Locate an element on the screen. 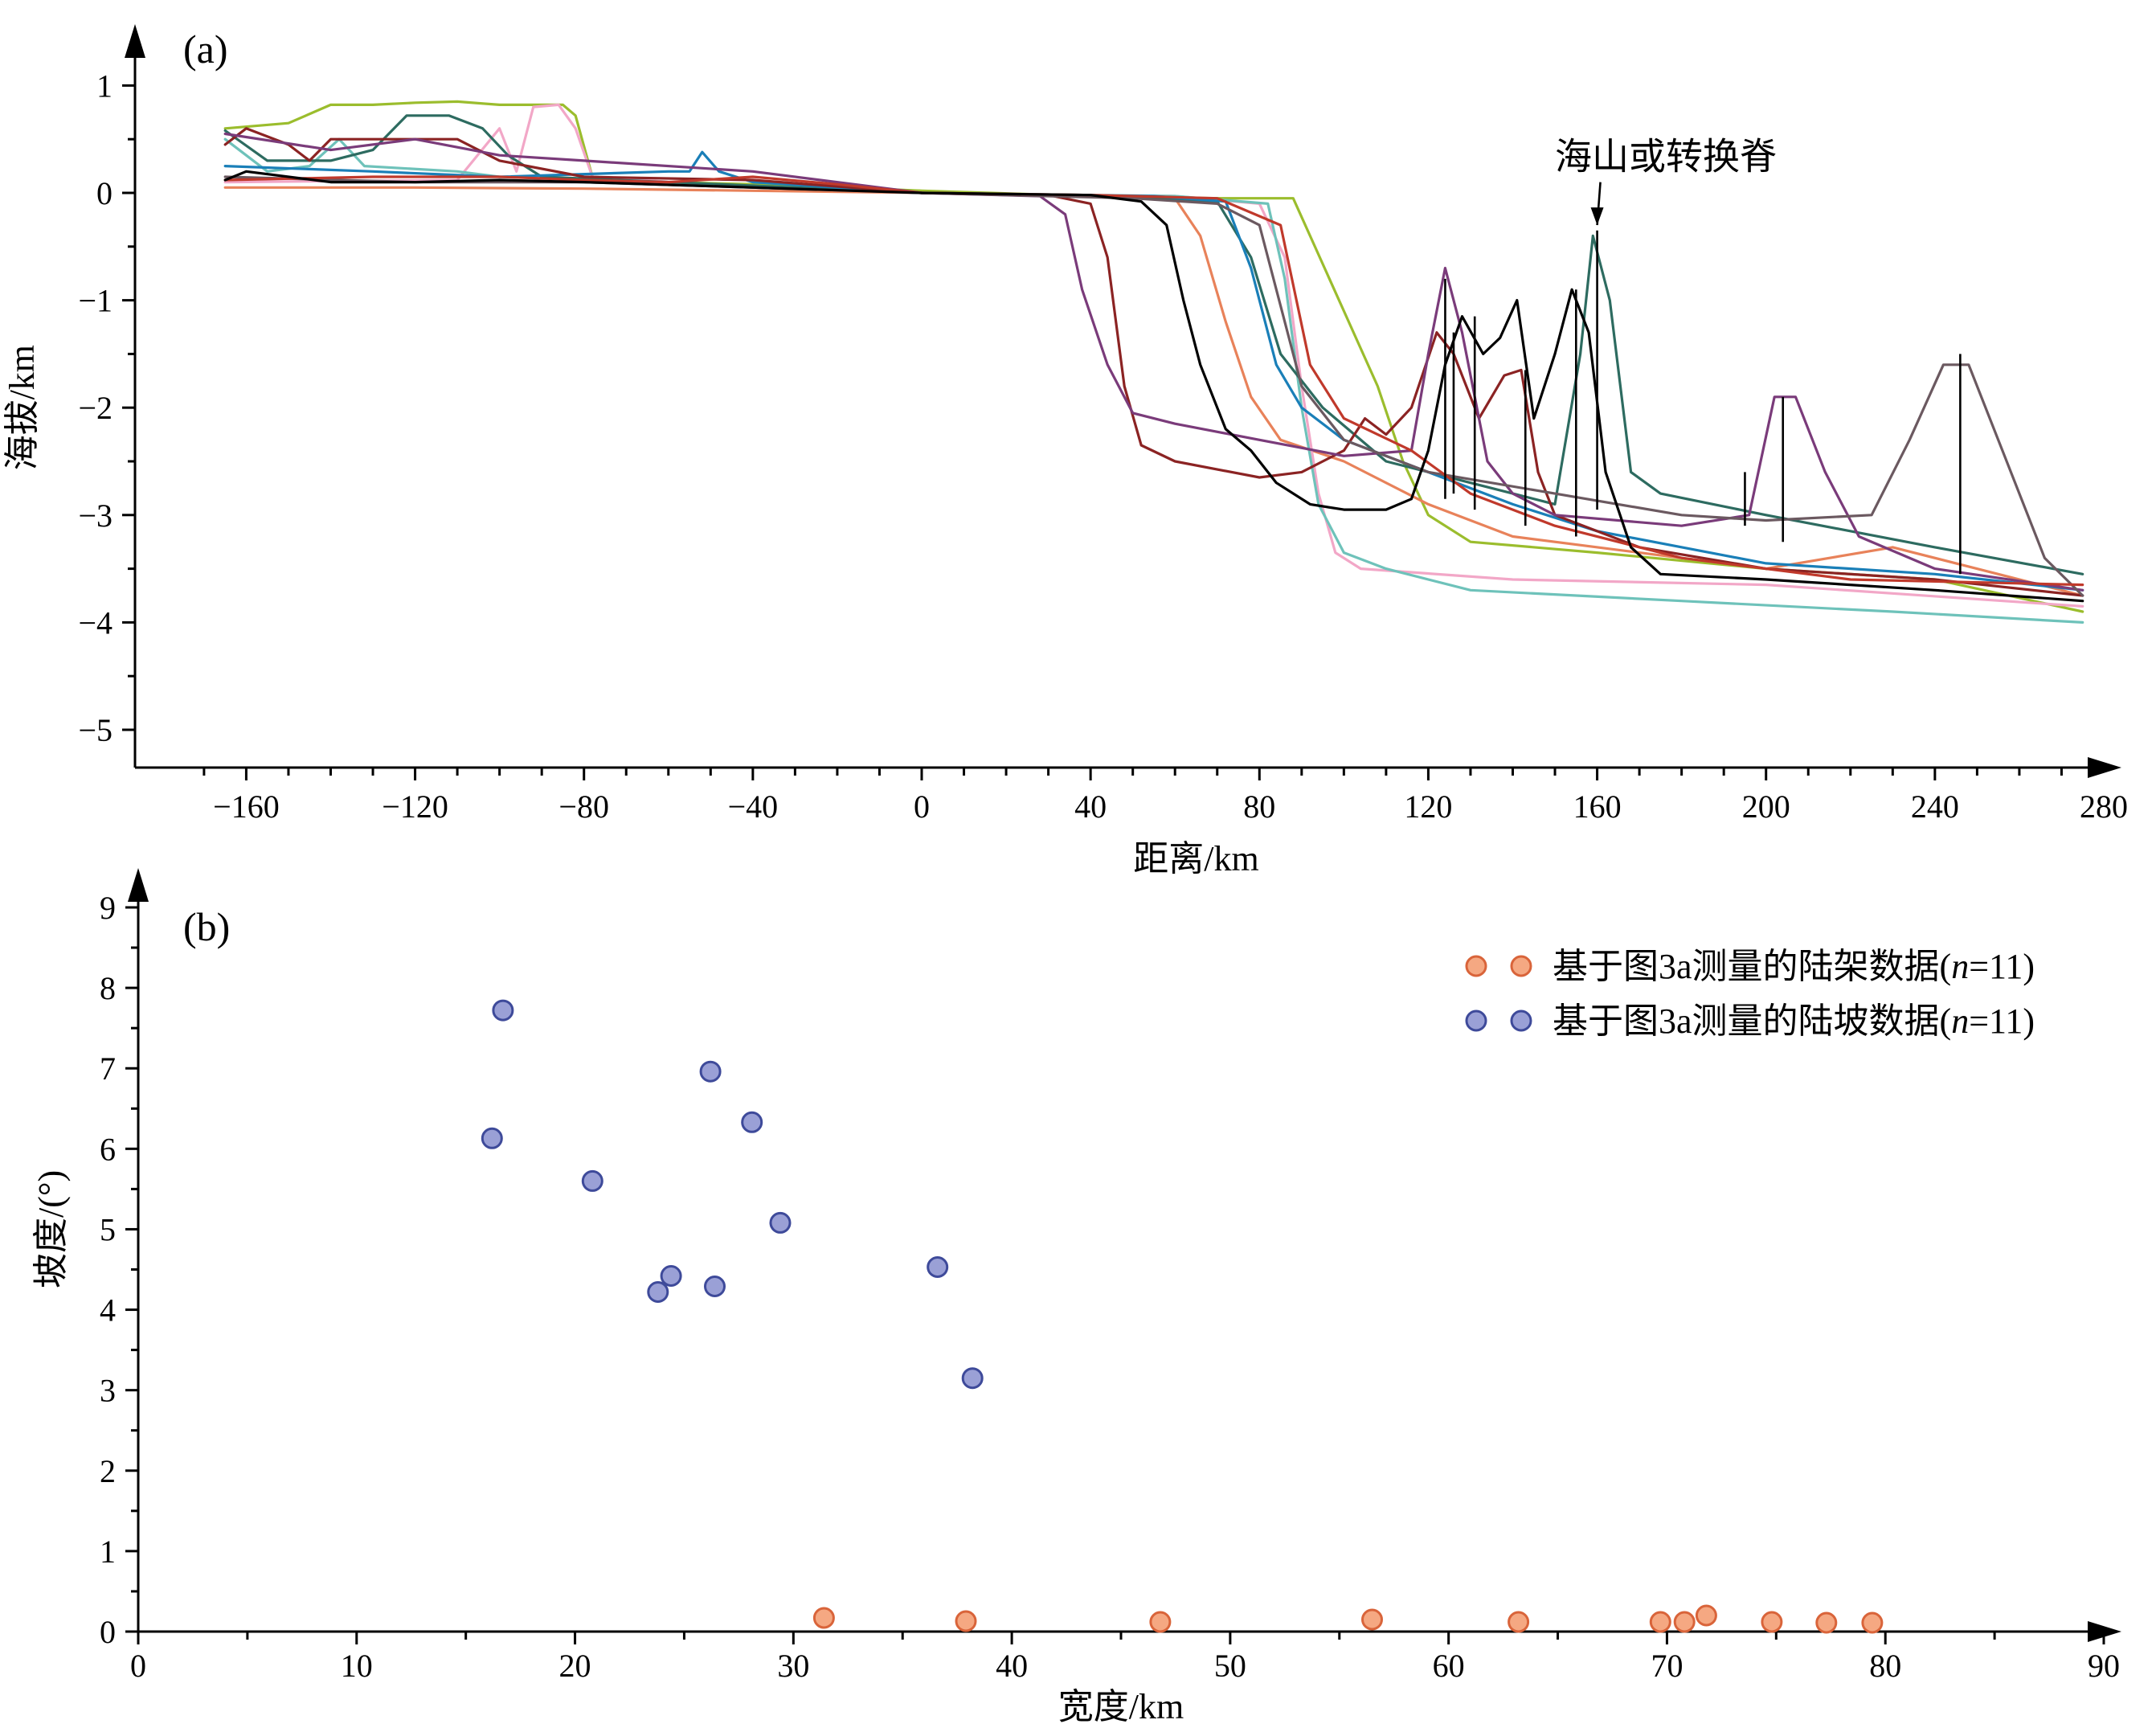  panel-a-x-tick-label: 240 is located at coordinates (1935, 806).